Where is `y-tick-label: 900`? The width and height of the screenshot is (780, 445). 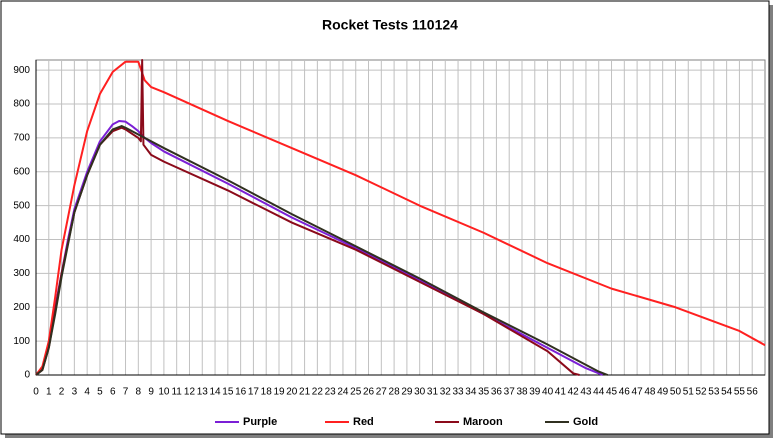 y-tick-label: 900 is located at coordinates (21, 70).